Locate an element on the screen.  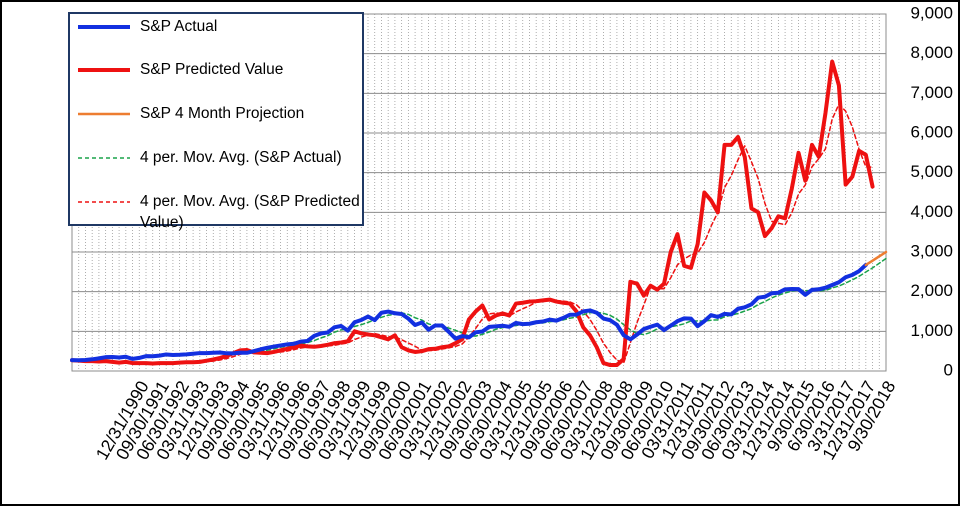
legend-label: S&P Actual is located at coordinates (179, 26).